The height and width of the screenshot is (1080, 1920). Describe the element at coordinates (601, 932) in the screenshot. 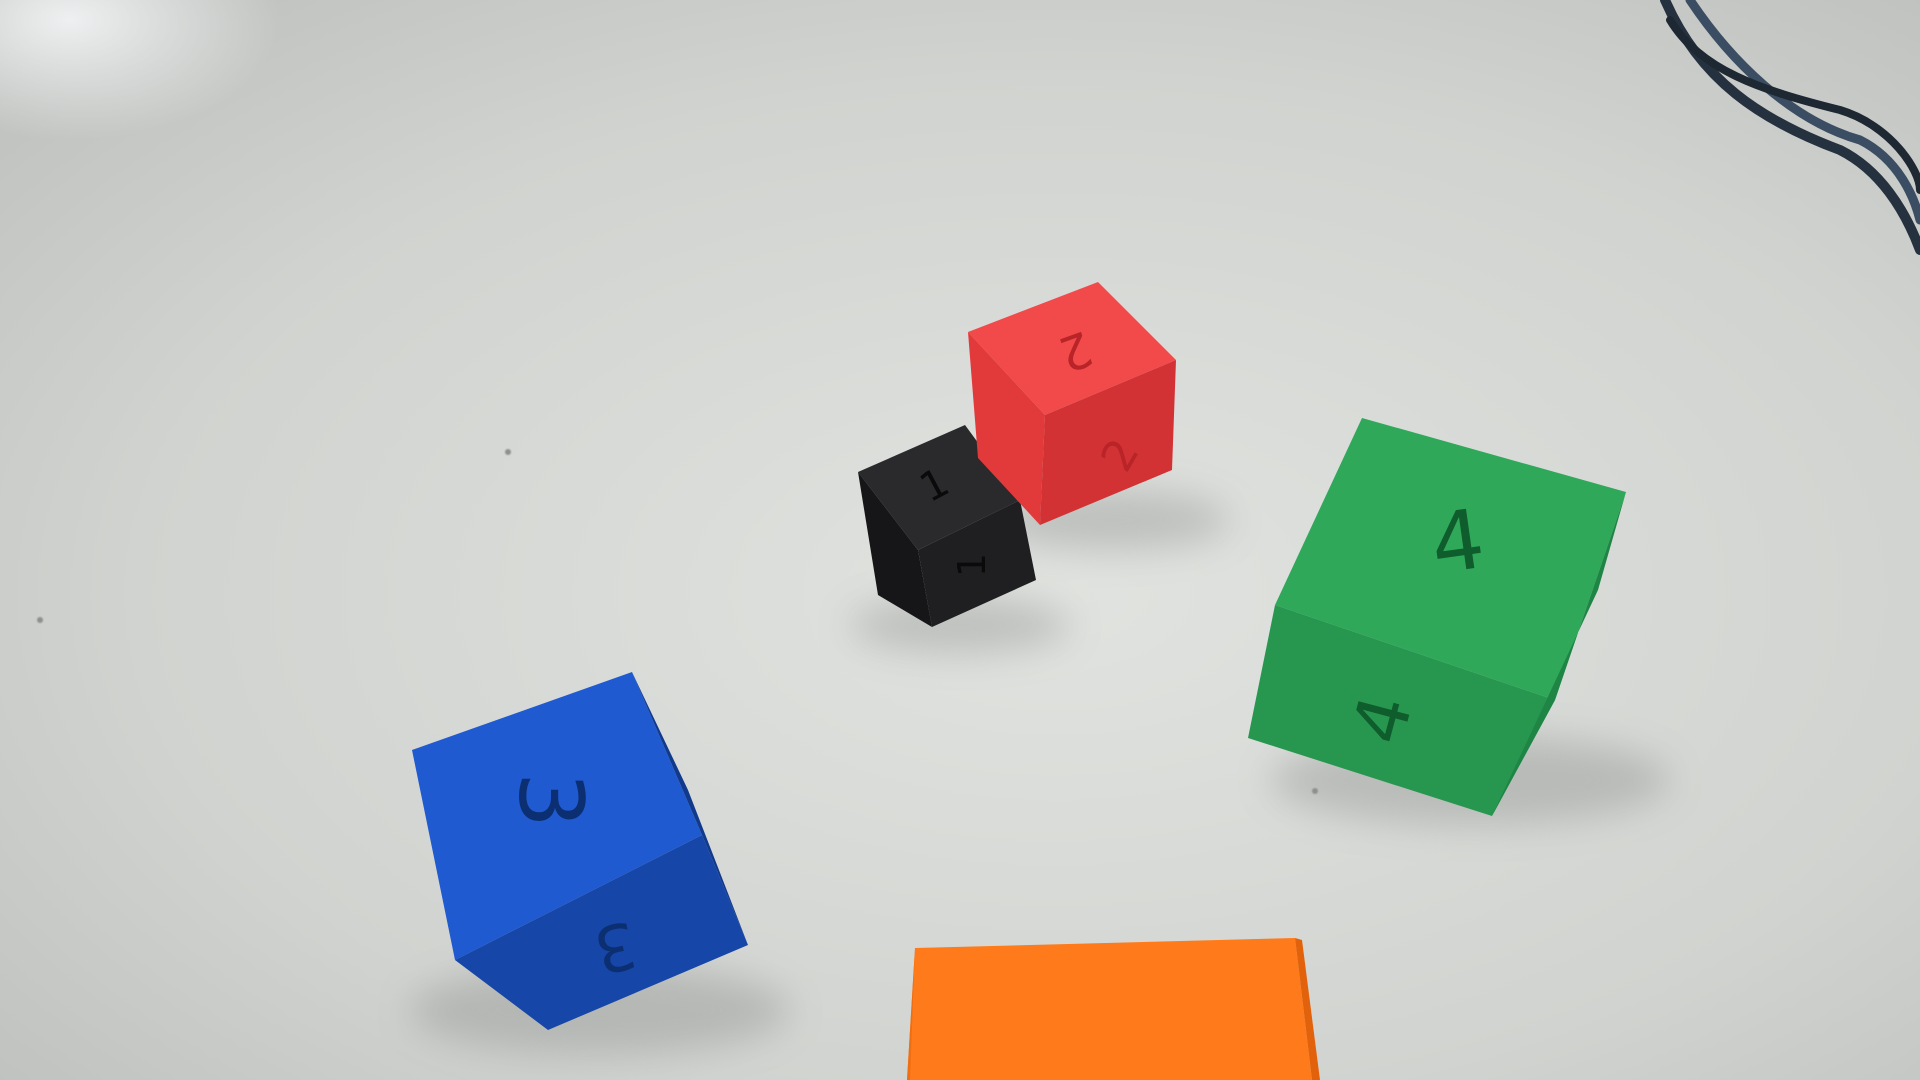

I see `blue-cube-left-face` at that location.